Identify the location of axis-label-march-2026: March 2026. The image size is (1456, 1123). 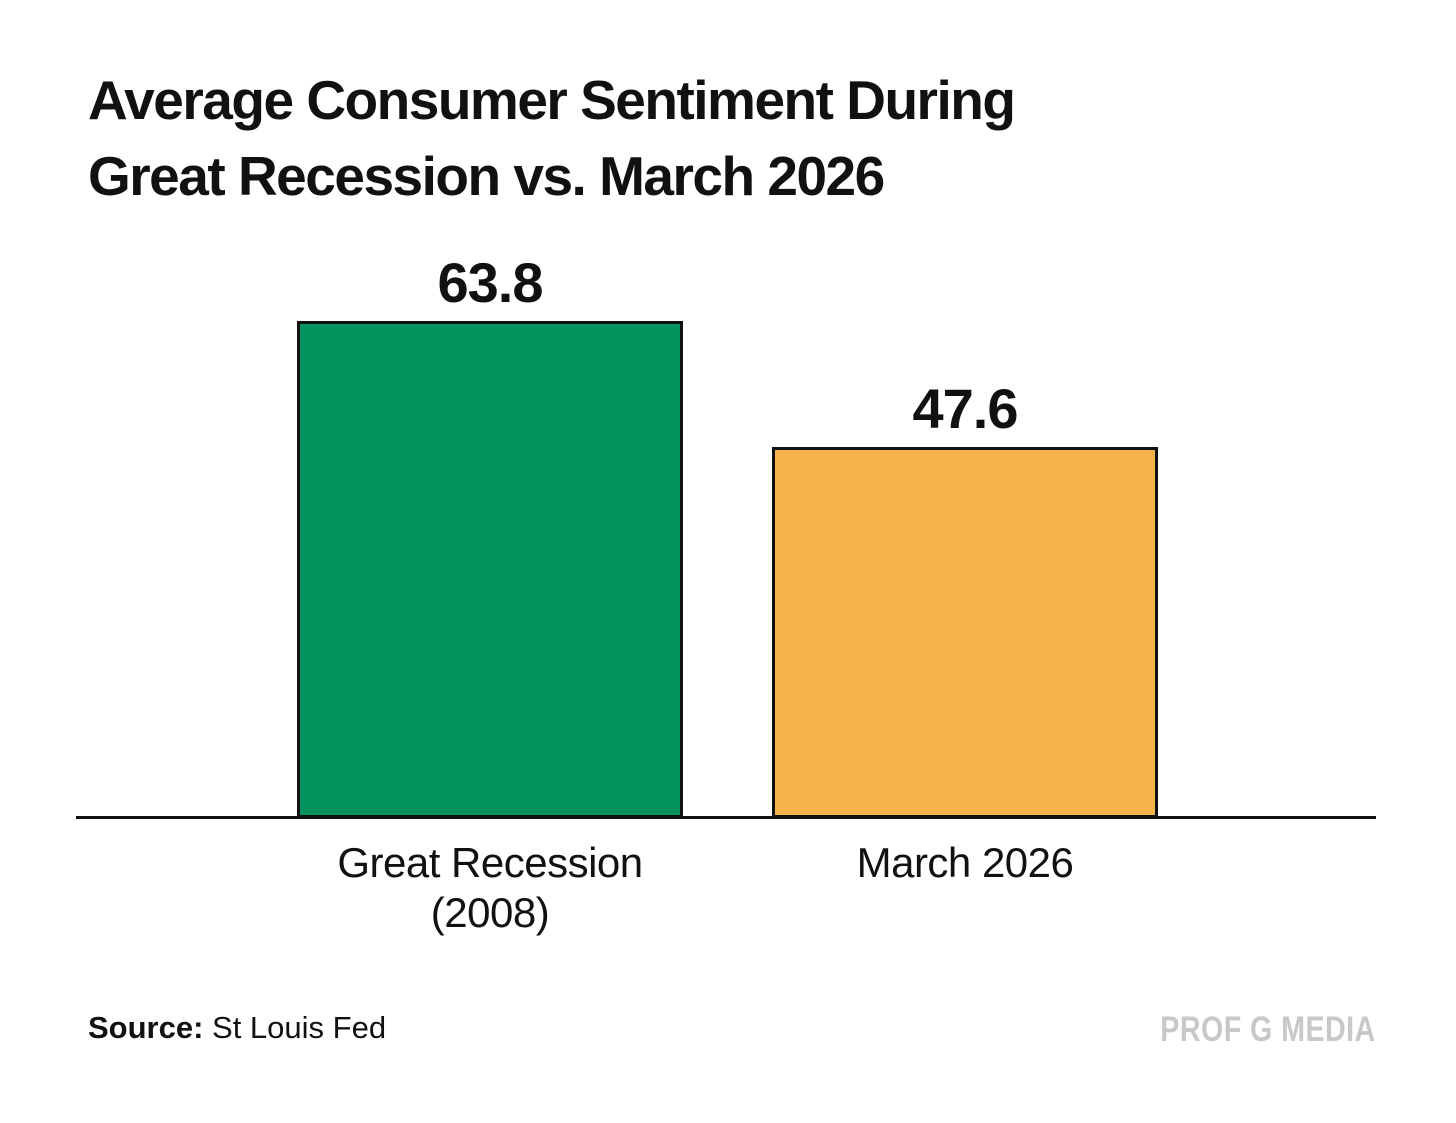
(965, 862).